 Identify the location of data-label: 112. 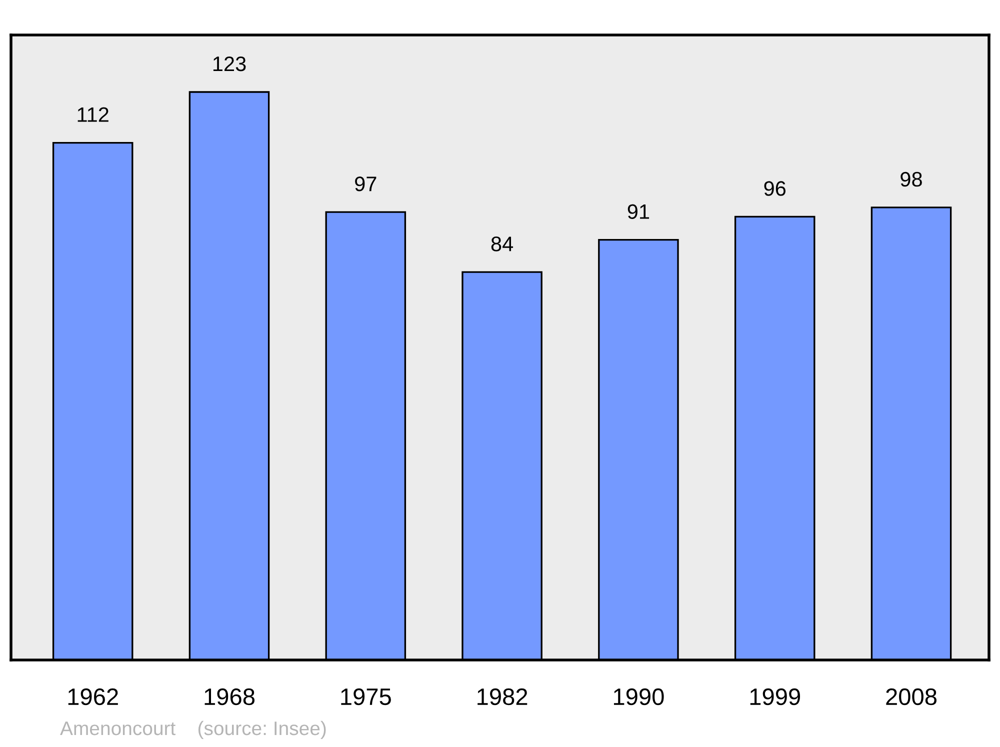
(93, 114).